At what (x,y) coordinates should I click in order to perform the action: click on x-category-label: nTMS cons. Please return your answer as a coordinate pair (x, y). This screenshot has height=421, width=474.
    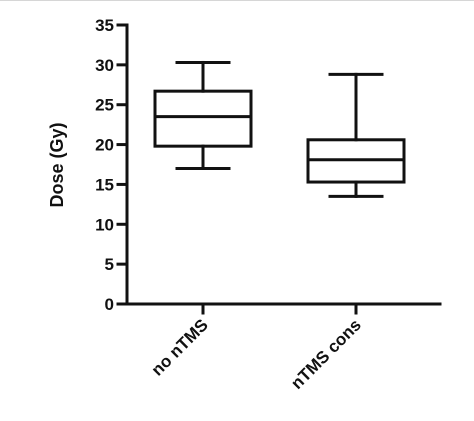
    Looking at the image, I should click on (326, 354).